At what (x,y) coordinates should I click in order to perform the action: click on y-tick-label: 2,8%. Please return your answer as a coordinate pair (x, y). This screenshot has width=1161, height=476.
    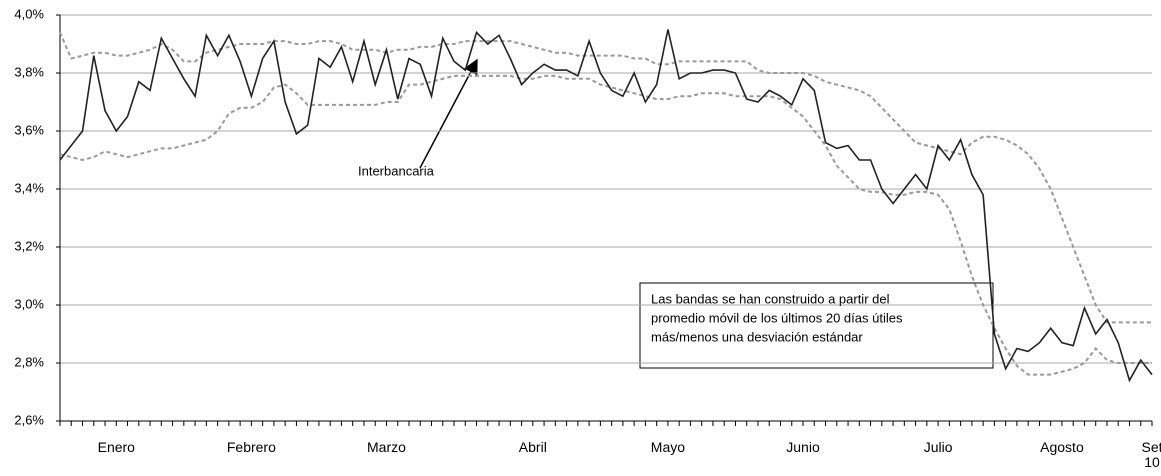
    Looking at the image, I should click on (29, 361).